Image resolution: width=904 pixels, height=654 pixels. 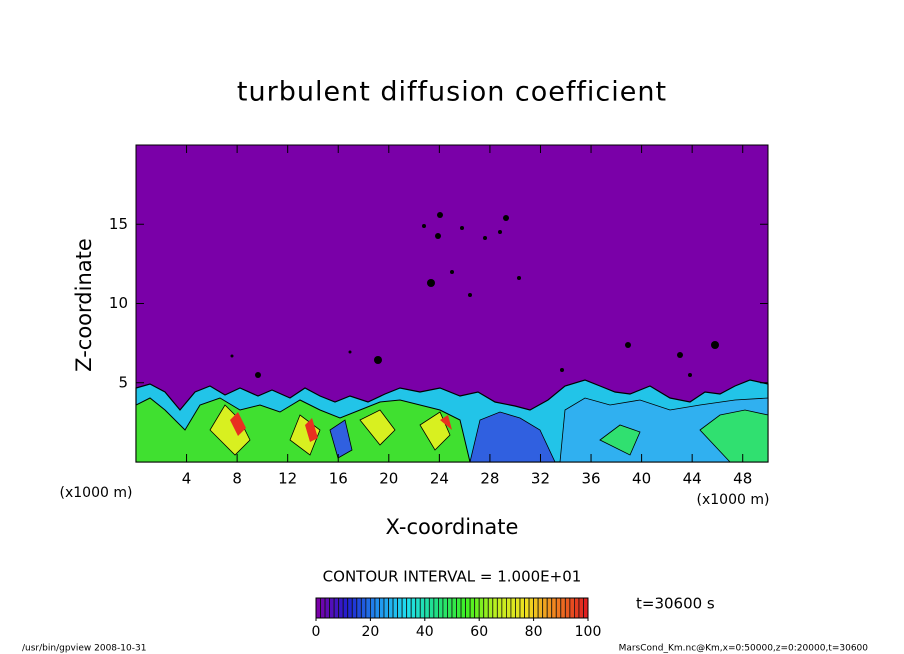 What do you see at coordinates (123, 382) in the screenshot?
I see `y-tick-label: 5` at bounding box center [123, 382].